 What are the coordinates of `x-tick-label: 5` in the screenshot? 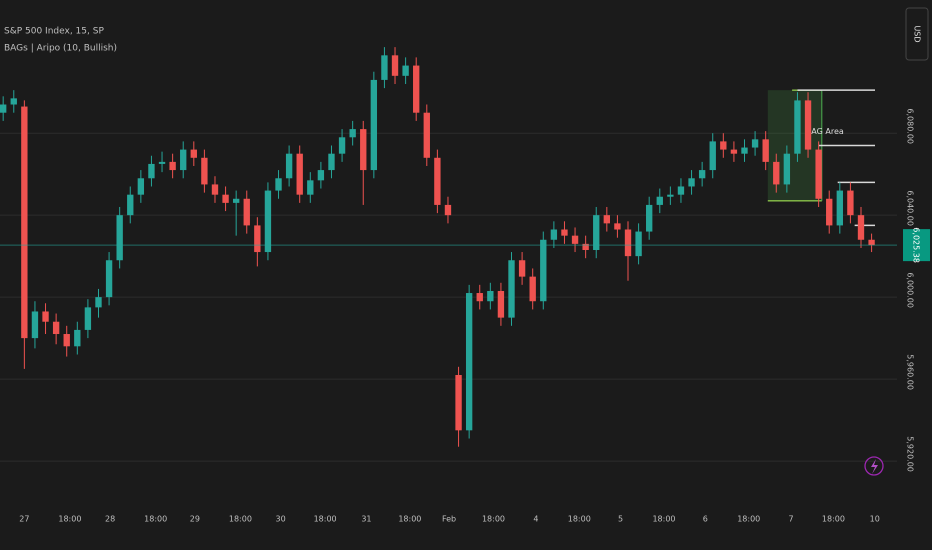 It's located at (620, 519).